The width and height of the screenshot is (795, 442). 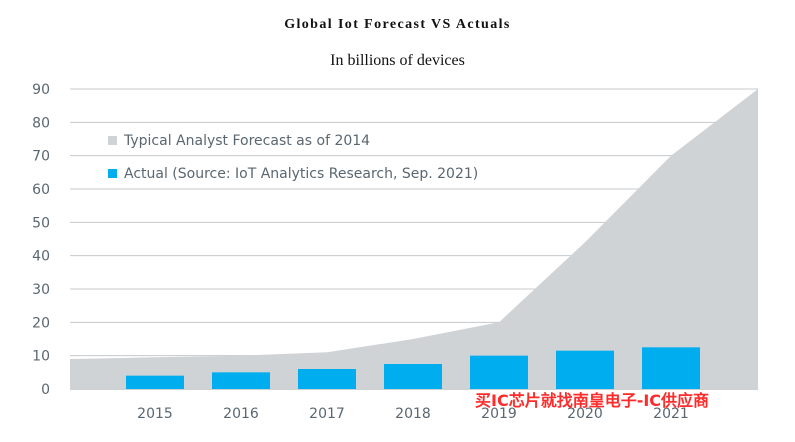 I want to click on actual-bar-layer, so click(x=413, y=368).